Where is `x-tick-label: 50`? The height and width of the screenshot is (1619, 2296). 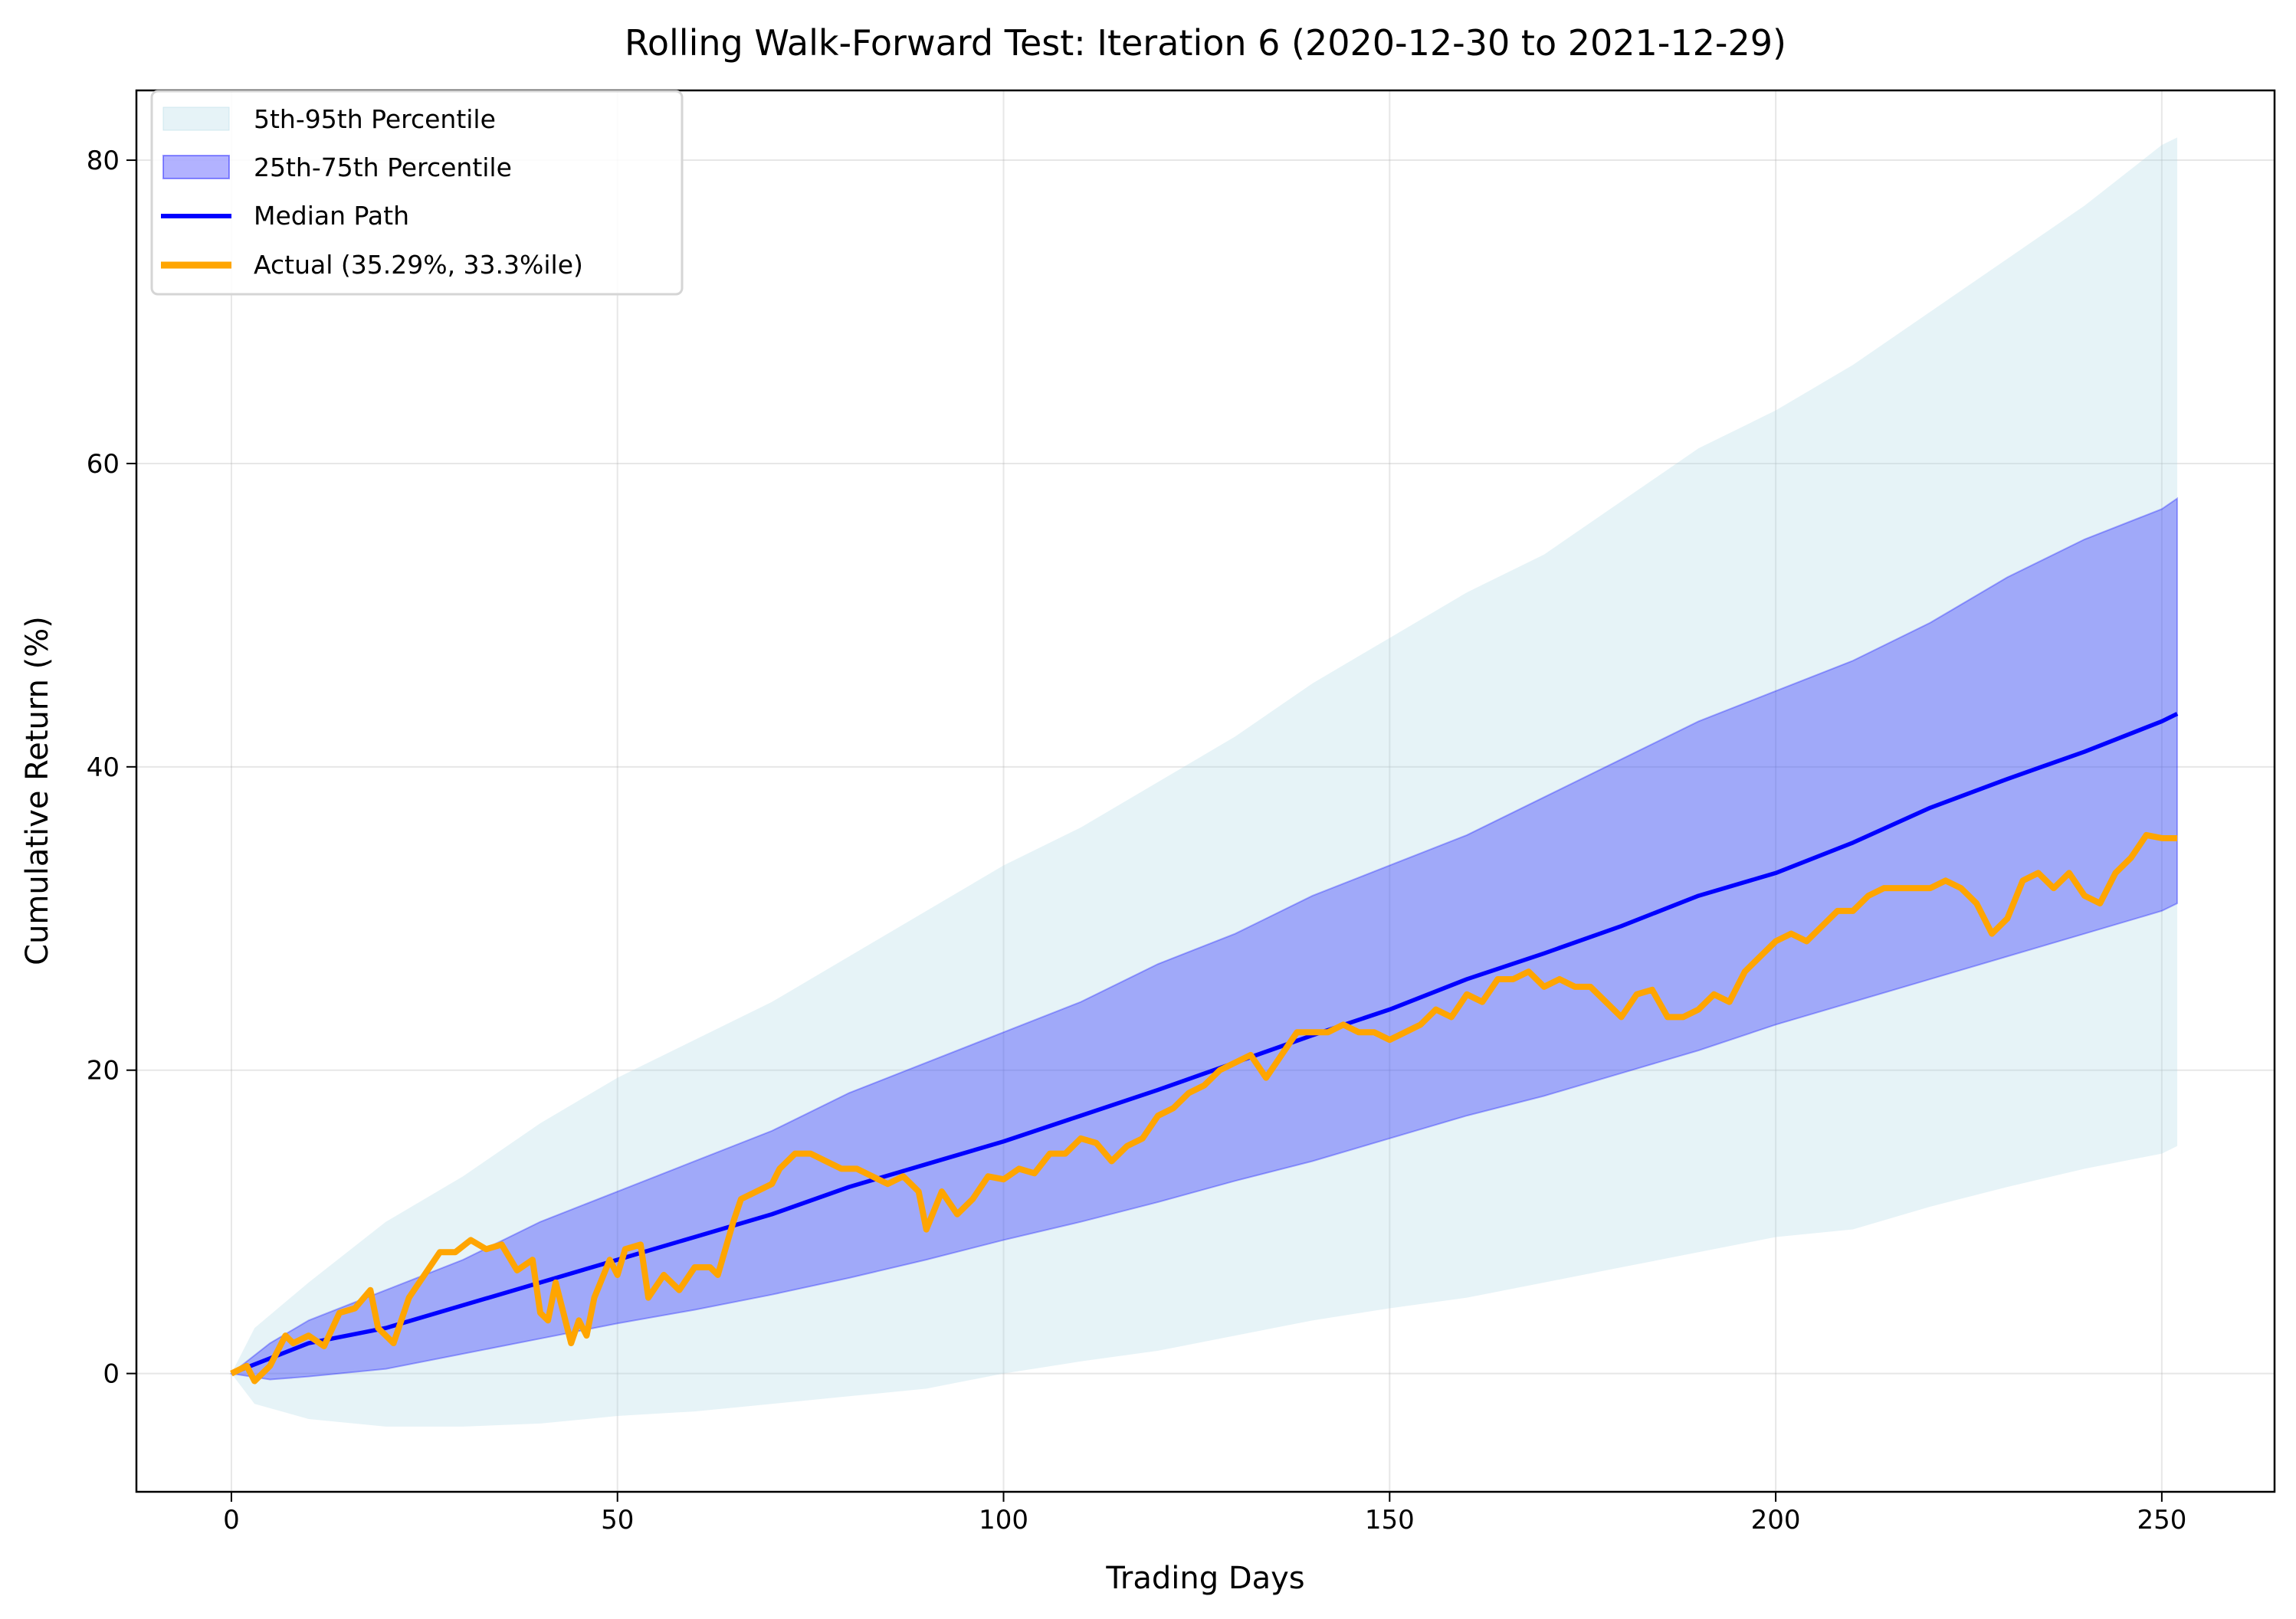
x-tick-label: 50 is located at coordinates (617, 1520).